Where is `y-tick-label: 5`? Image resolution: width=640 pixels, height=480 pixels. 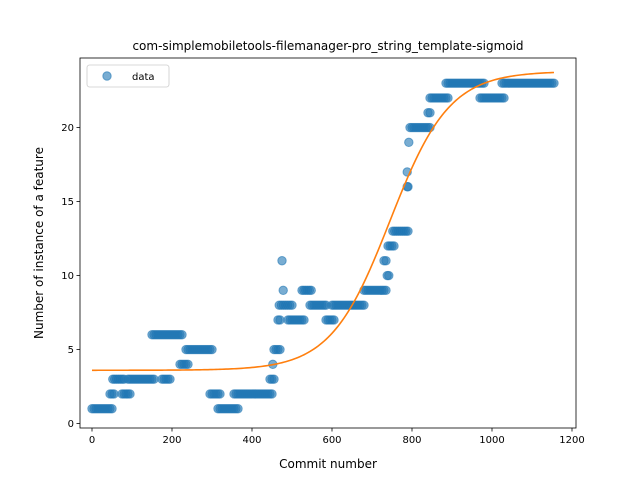
y-tick-label: 5 is located at coordinates (71, 350).